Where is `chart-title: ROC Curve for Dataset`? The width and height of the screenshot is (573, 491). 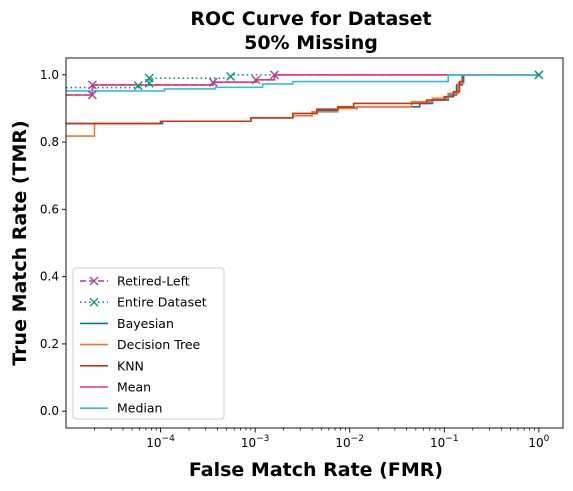 chart-title: ROC Curve for Dataset is located at coordinates (310, 19).